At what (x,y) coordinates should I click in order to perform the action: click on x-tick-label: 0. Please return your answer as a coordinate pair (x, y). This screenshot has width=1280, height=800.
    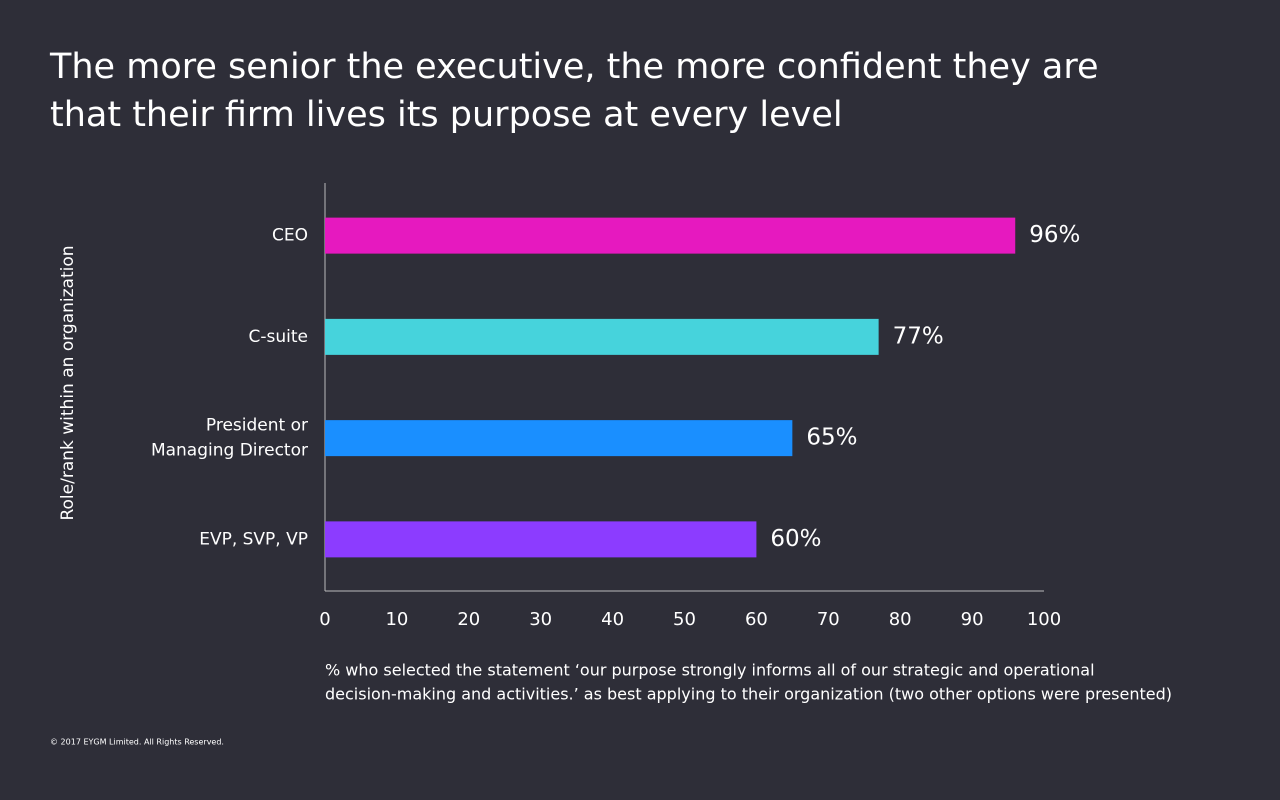
    Looking at the image, I should click on (324, 619).